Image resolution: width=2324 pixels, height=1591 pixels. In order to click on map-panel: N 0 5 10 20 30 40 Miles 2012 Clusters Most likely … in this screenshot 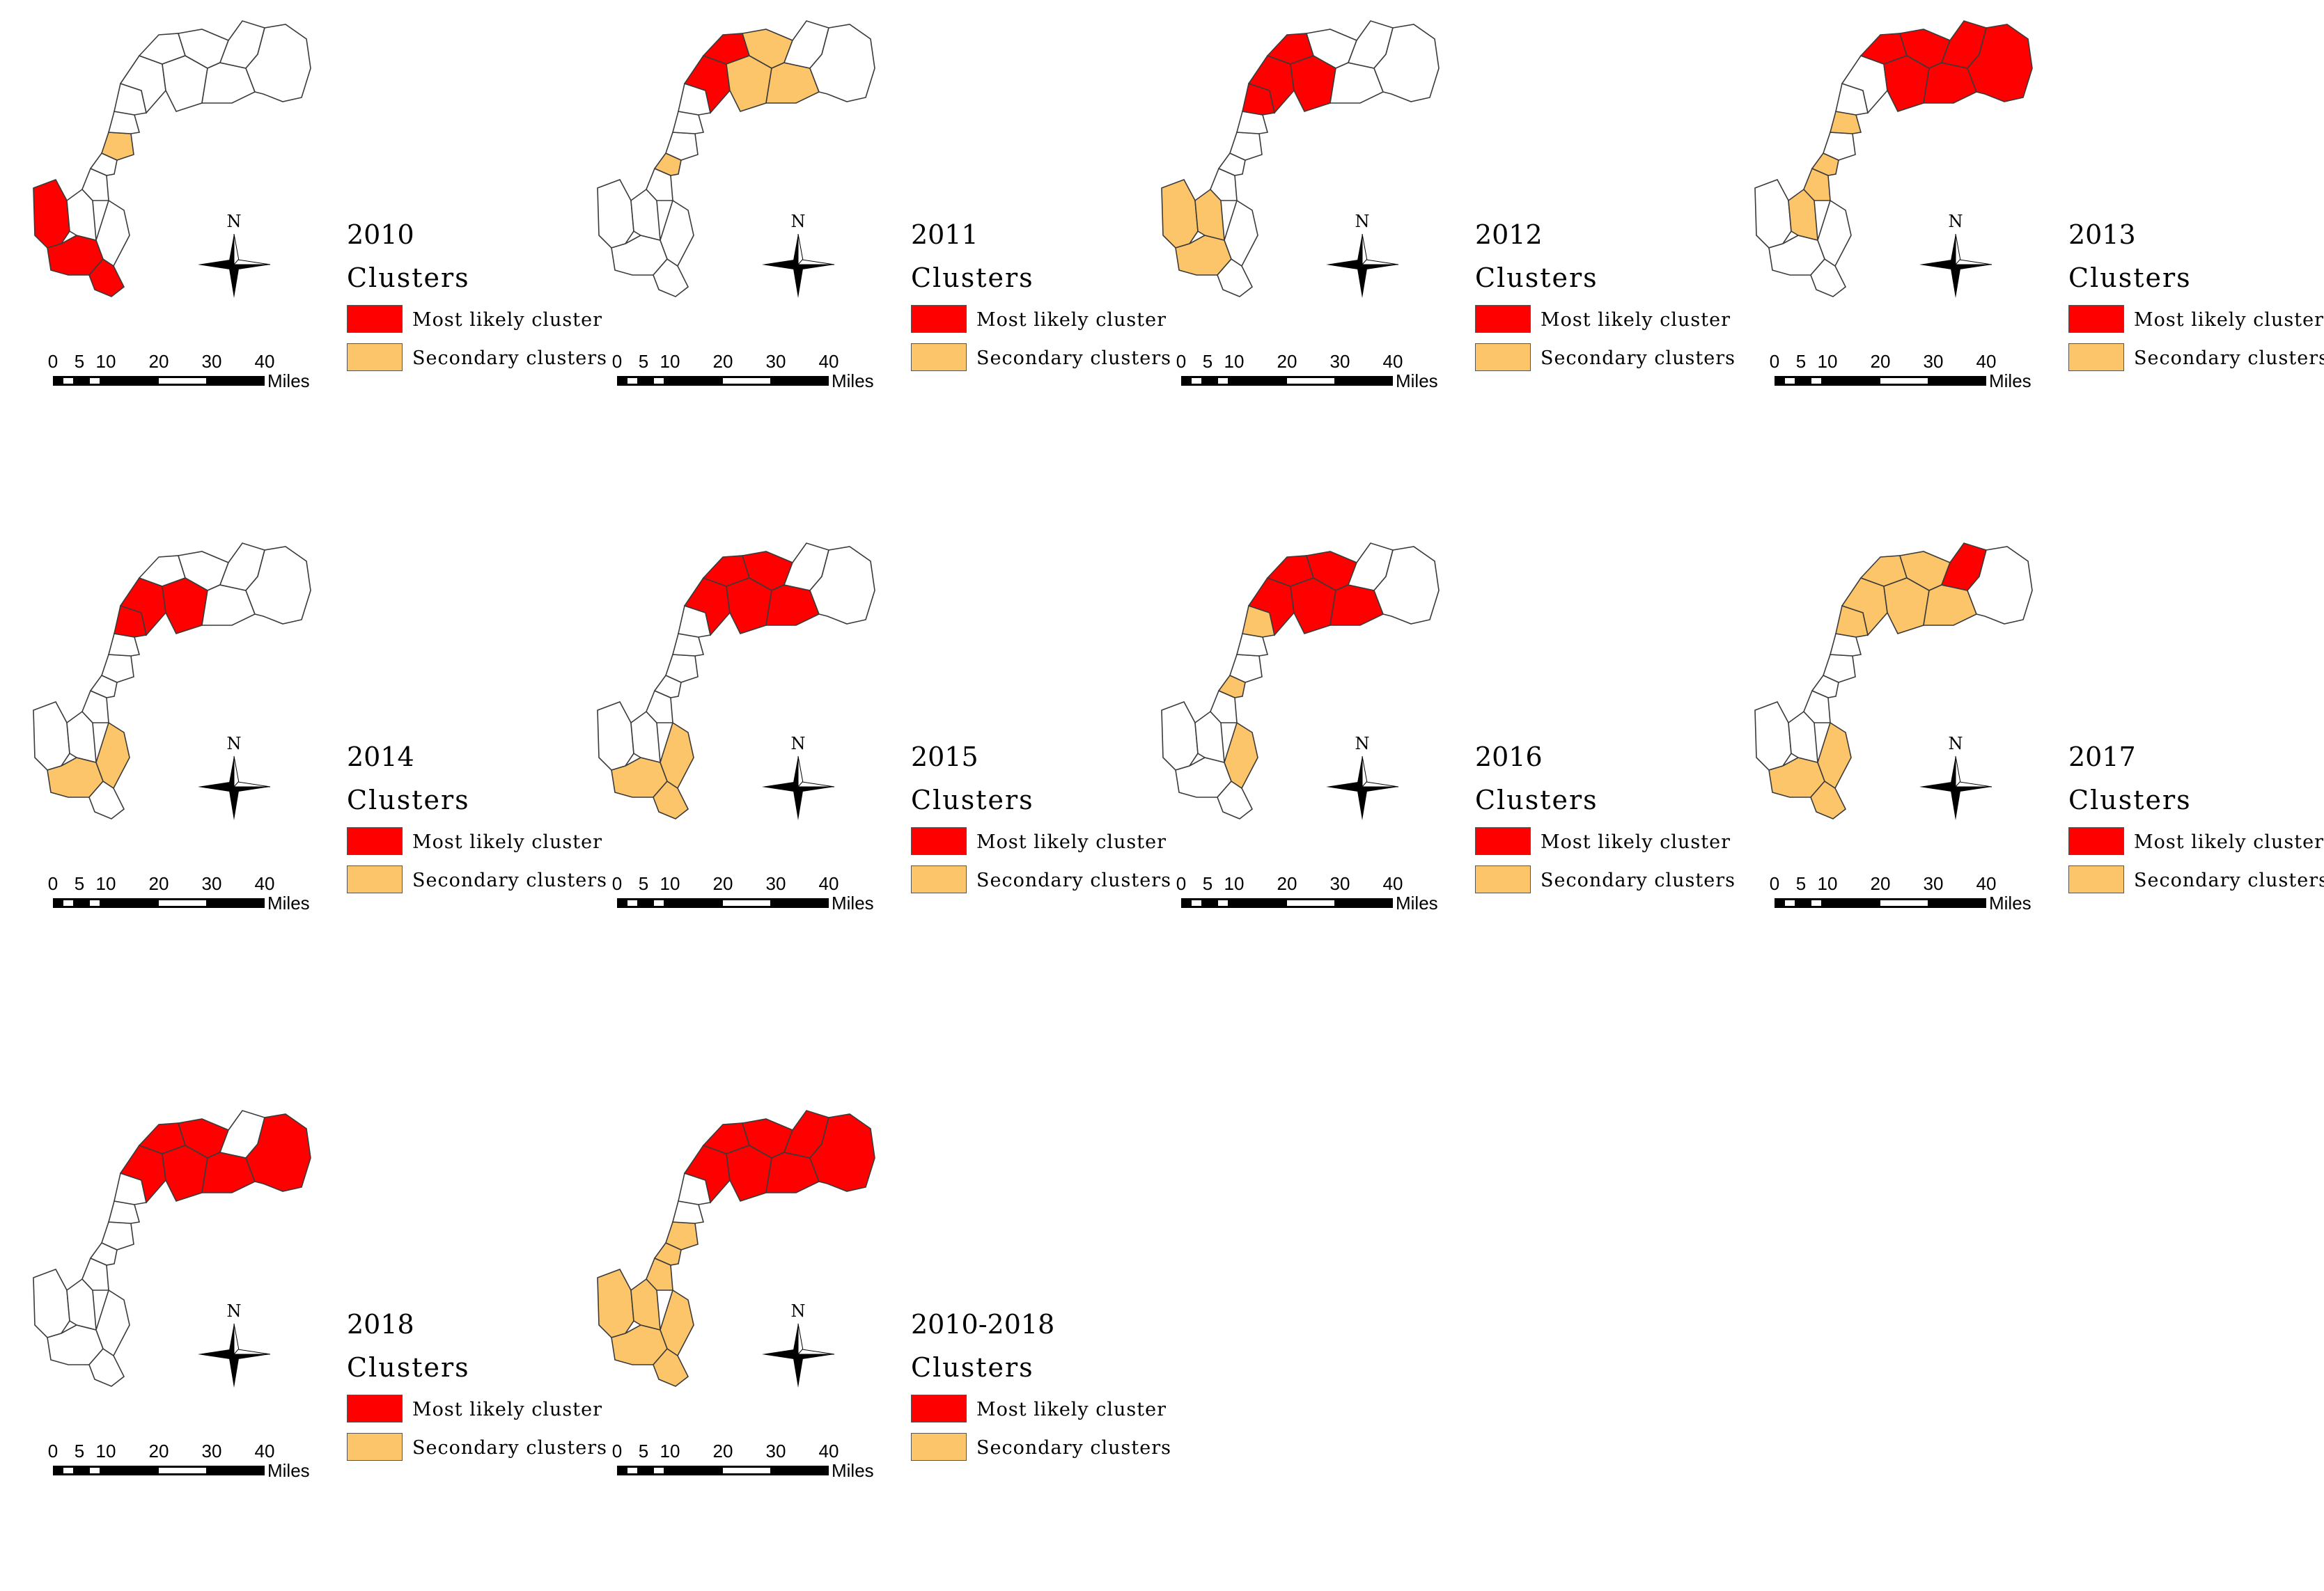, I will do `click(1442, 257)`.